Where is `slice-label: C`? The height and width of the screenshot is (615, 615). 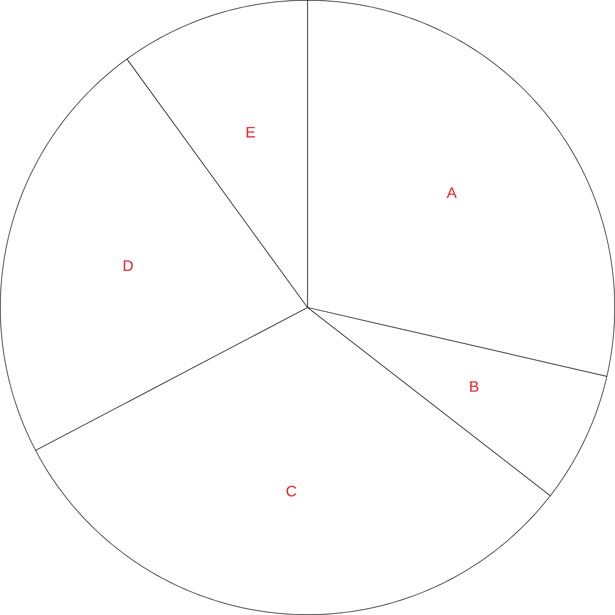
slice-label: C is located at coordinates (291, 491).